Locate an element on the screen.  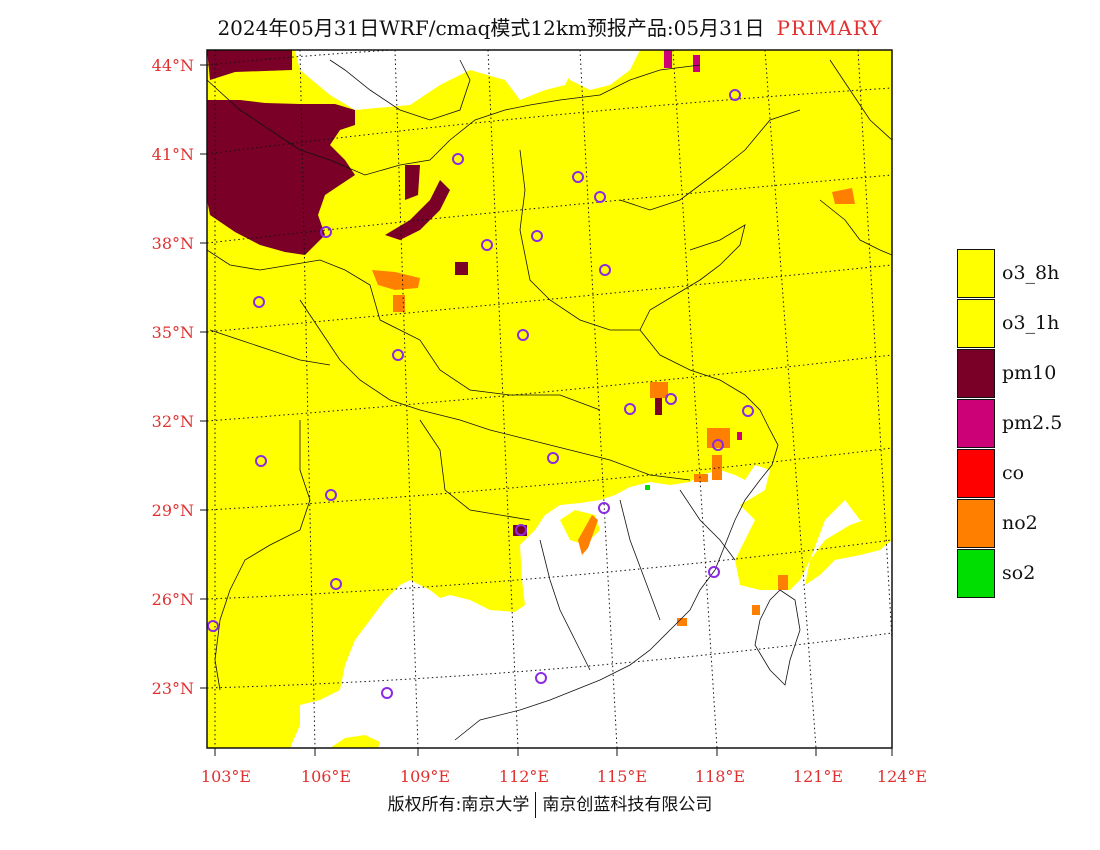
lat-label: 41°N is located at coordinates (173, 154).